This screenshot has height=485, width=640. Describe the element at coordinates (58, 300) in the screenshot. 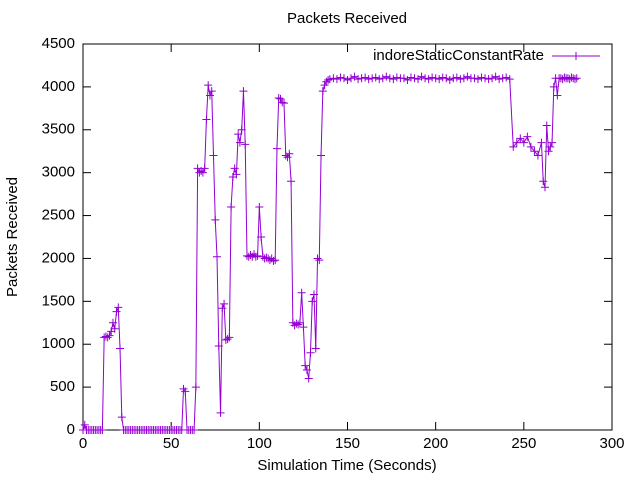

I see `y-tick-label: 1500` at that location.